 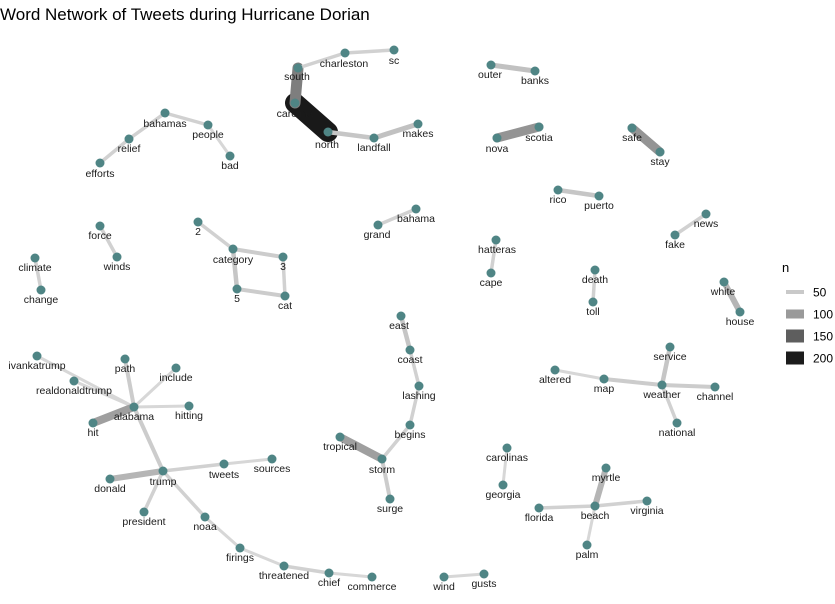 I want to click on edge-5-cat, so click(x=261, y=292).